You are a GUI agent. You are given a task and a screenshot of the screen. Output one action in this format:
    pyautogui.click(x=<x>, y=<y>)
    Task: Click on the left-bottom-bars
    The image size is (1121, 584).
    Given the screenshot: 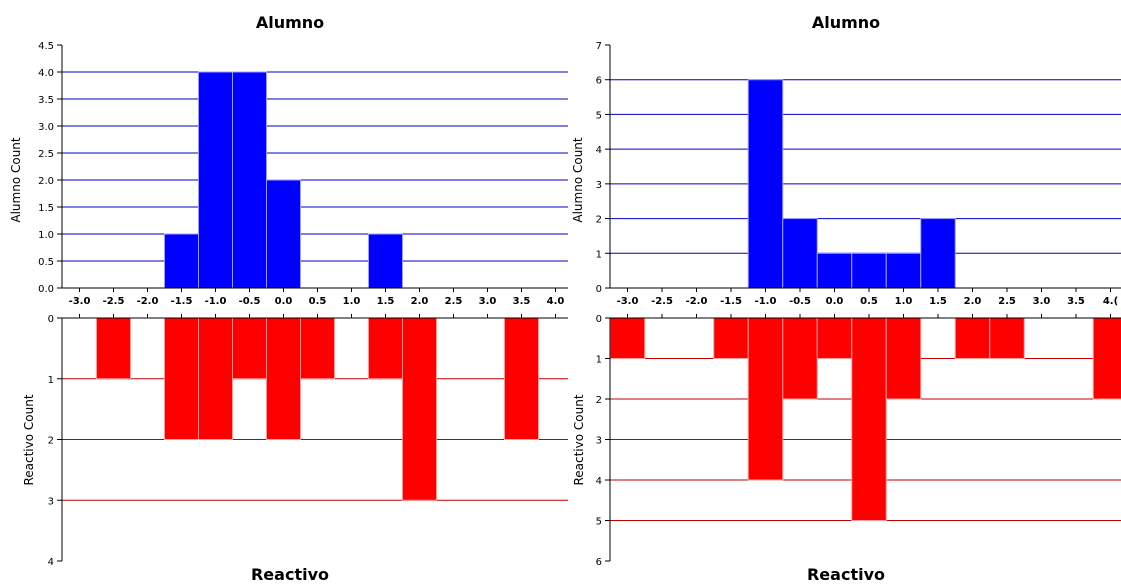 What is the action you would take?
    pyautogui.click(x=317, y=409)
    